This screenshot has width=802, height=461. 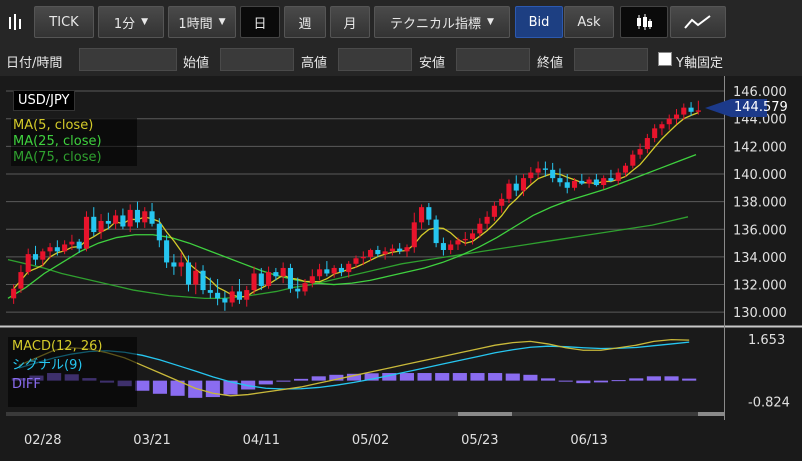 What do you see at coordinates (57, 141) in the screenshot?
I see `ma25-legend: MA(25, close)` at bounding box center [57, 141].